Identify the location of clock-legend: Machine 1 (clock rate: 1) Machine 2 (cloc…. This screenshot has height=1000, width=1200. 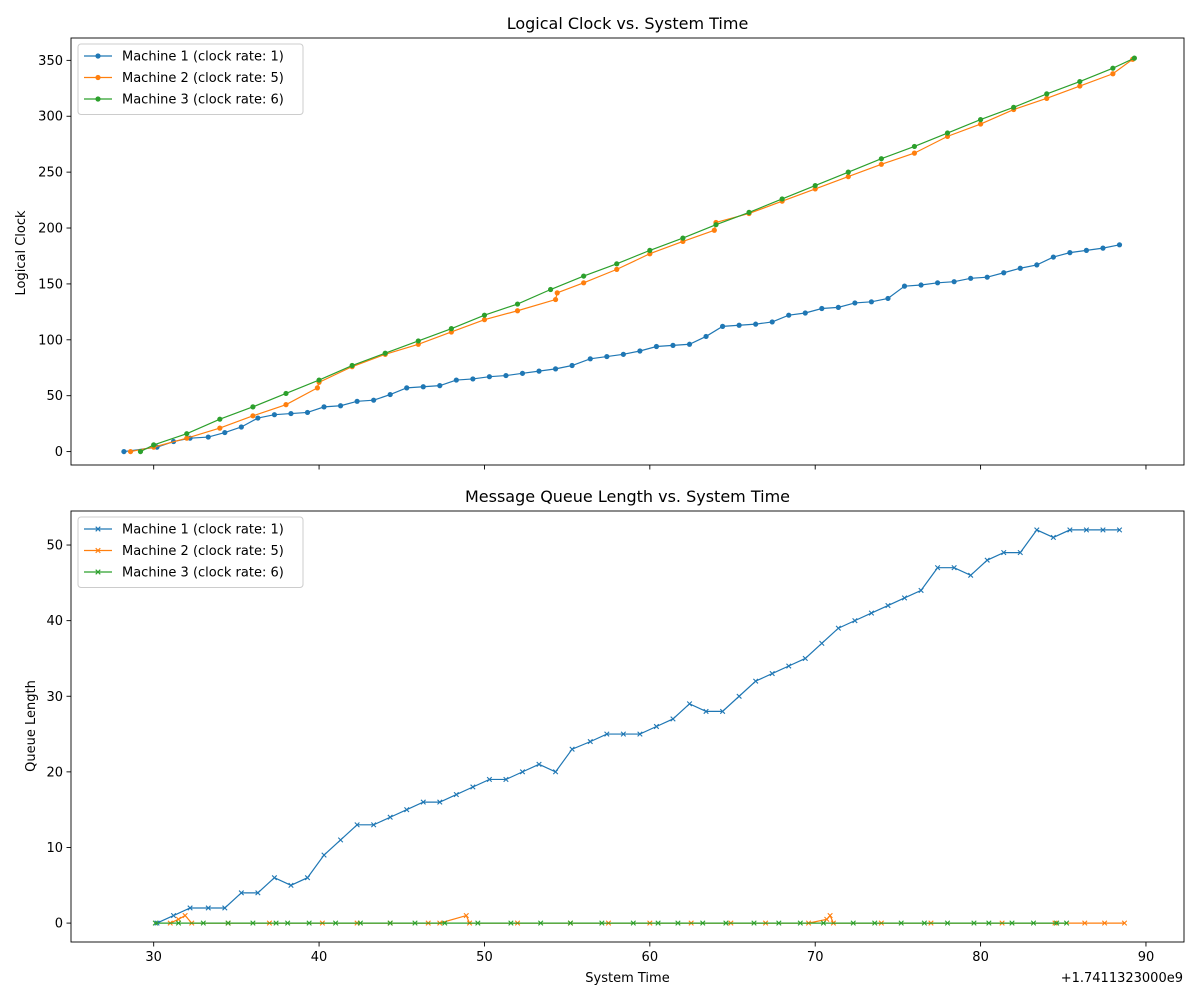
(190, 79).